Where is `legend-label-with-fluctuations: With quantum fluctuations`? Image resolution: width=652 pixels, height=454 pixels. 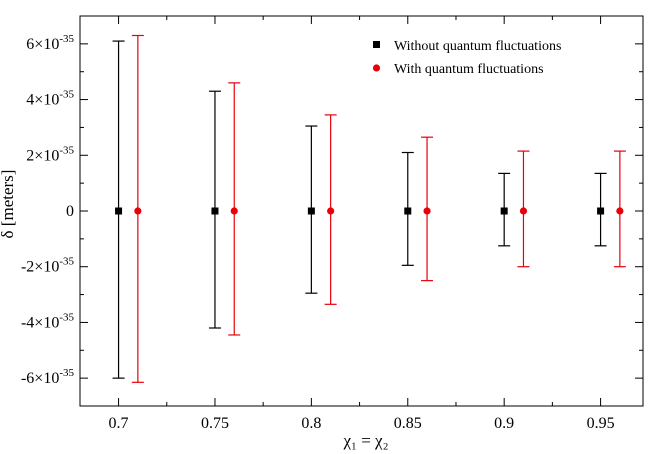
legend-label-with-fluctuations: With quantum fluctuations is located at coordinates (469, 69).